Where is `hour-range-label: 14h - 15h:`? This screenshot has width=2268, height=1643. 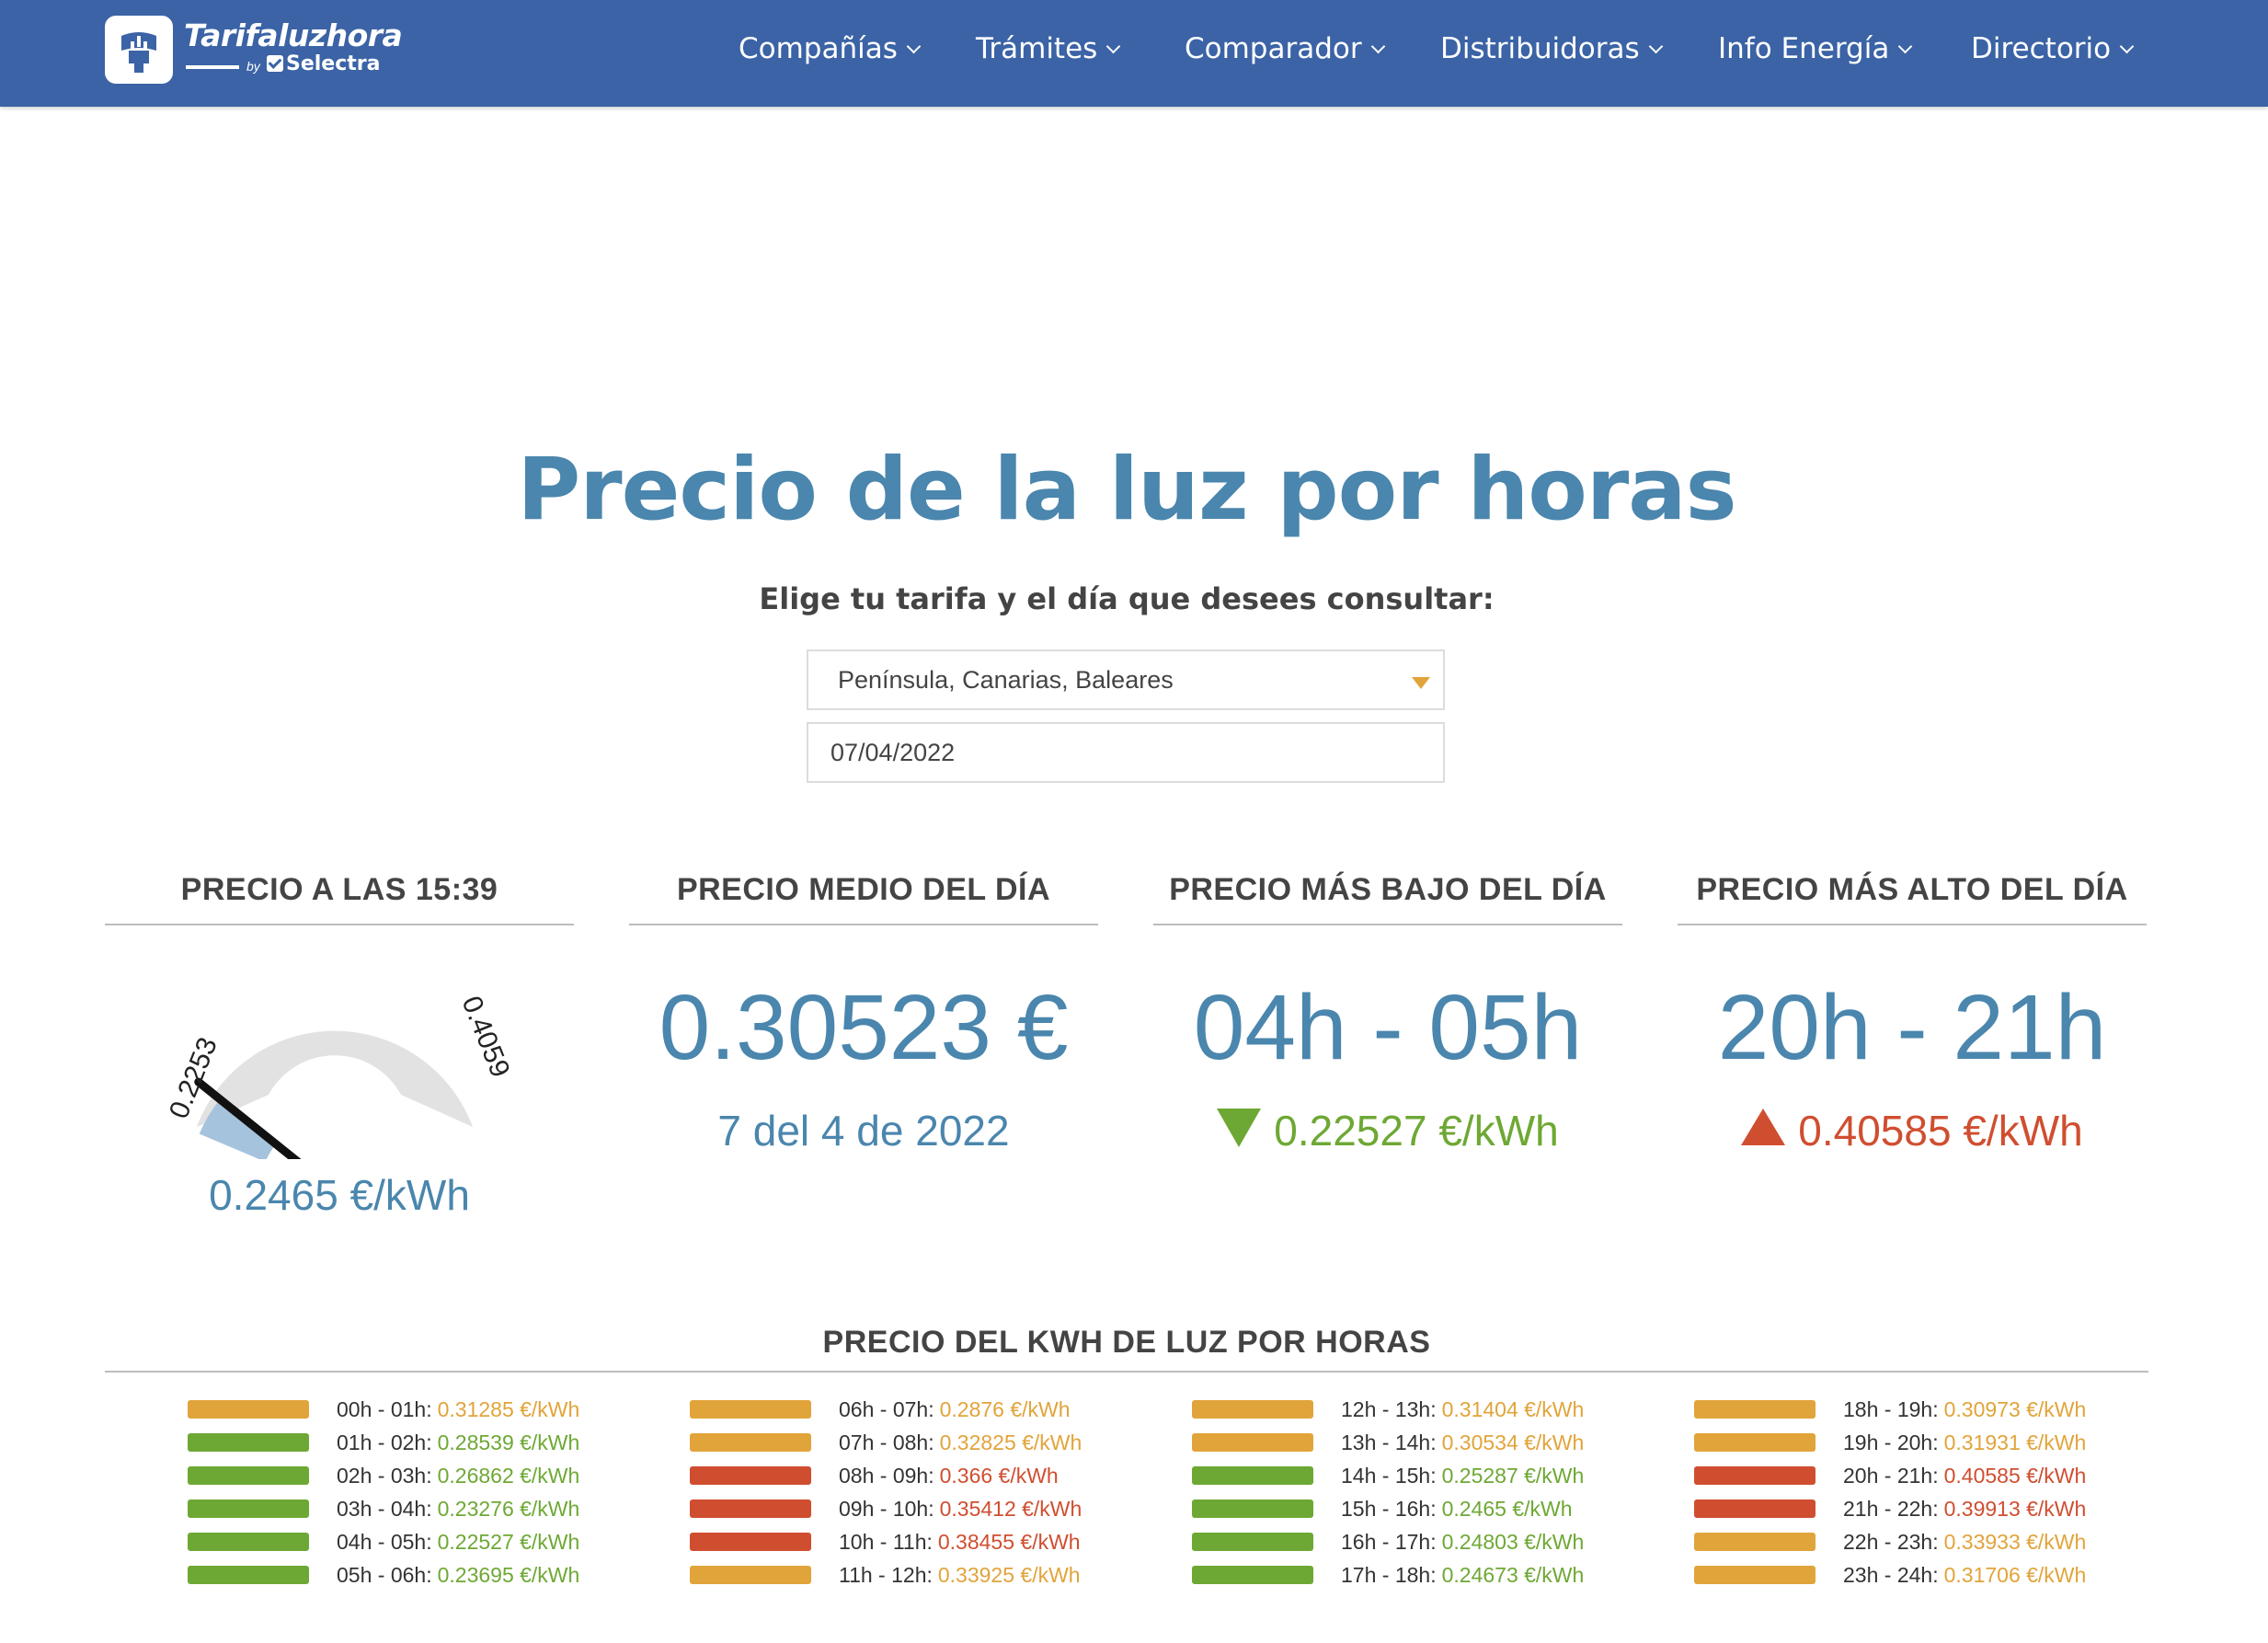 hour-range-label: 14h - 15h: is located at coordinates (1389, 1475).